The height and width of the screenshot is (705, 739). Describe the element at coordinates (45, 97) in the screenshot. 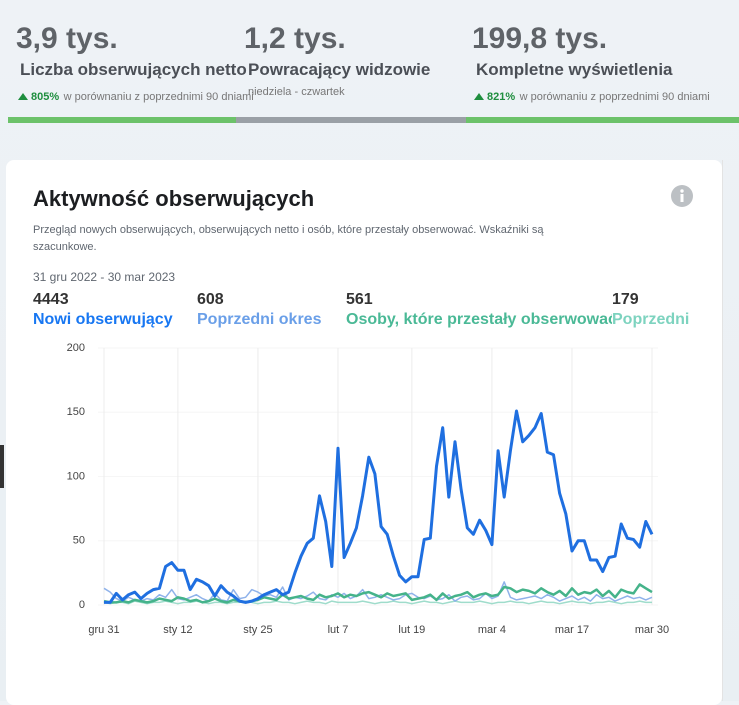

I see `stat-change: 805%` at that location.